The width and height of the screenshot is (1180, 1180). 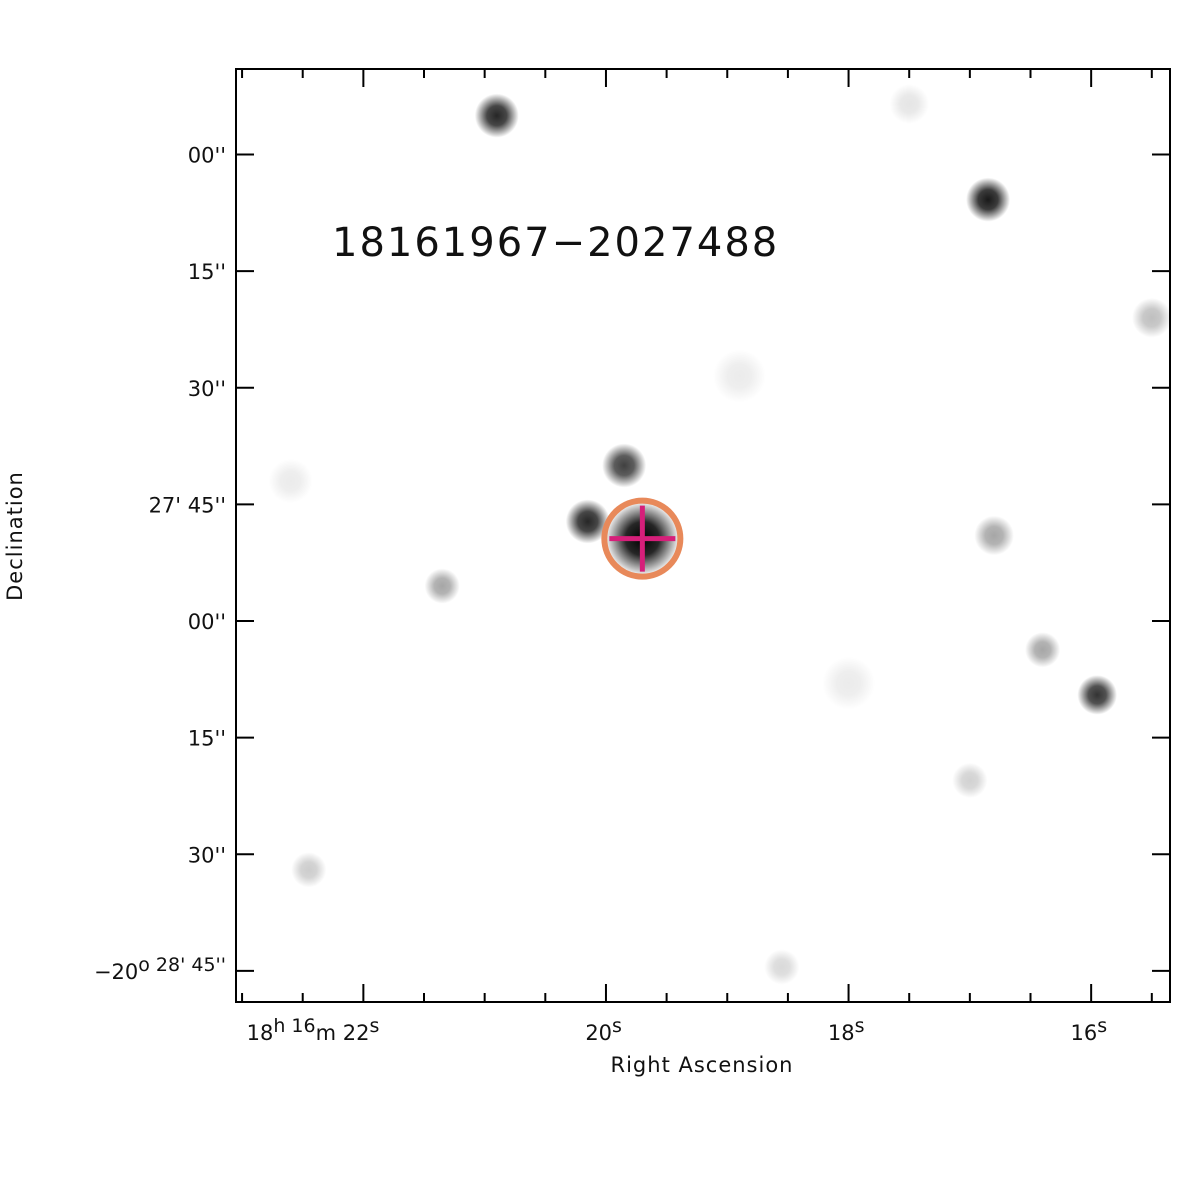 I want to click on target-circle, so click(x=642, y=538).